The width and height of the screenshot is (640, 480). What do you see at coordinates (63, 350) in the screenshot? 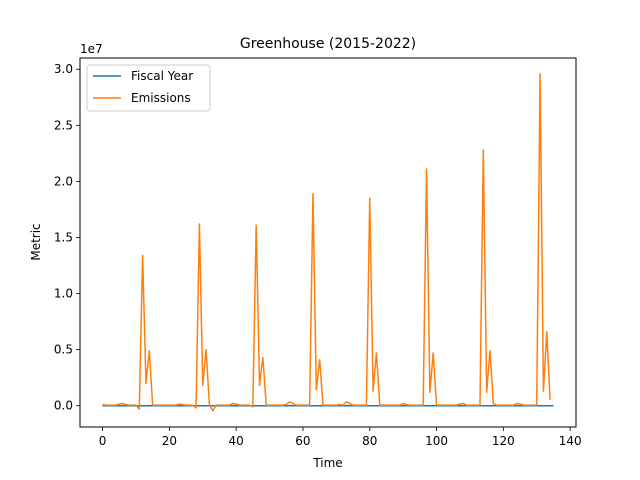
I see `y-tick-label: 0.5` at bounding box center [63, 350].